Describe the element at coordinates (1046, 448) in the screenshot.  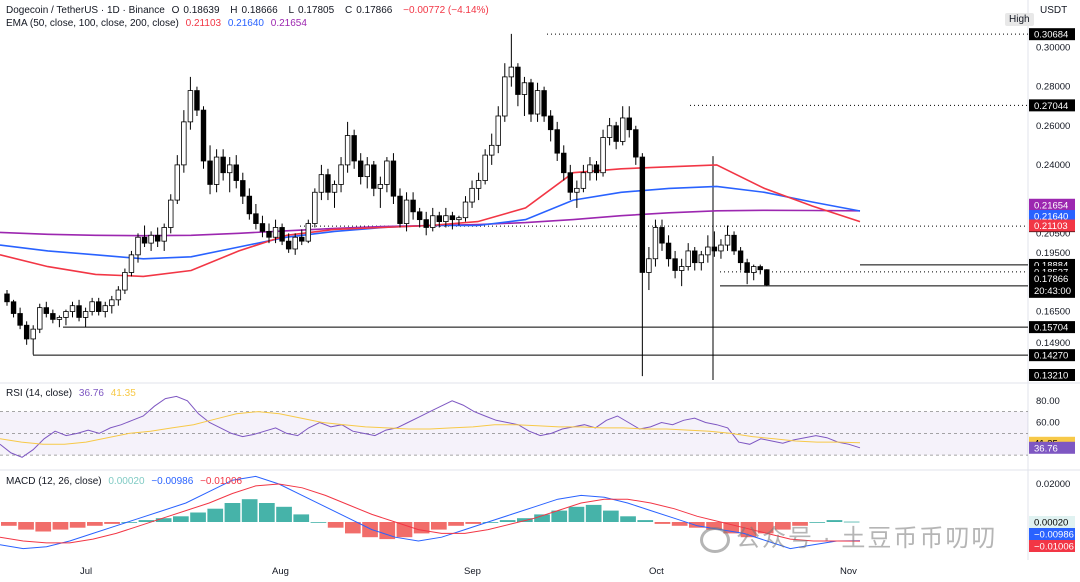
I see `rsi-tag-label: 36.76` at that location.